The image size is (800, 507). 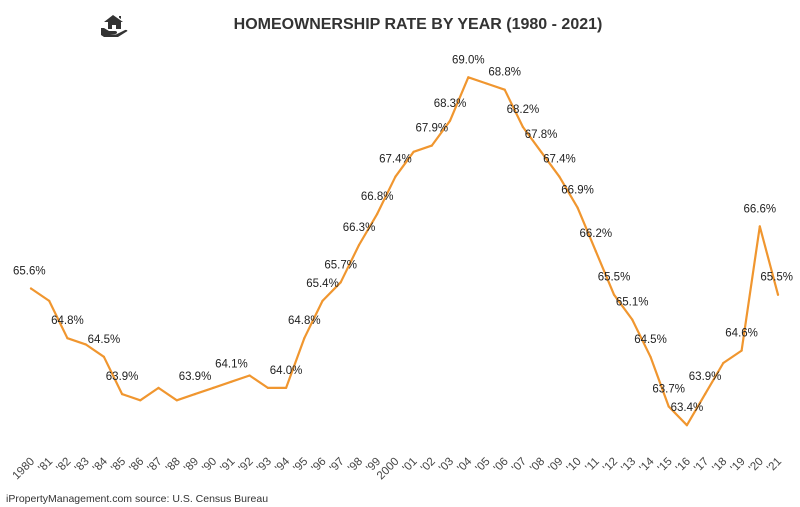 What do you see at coordinates (701, 465) in the screenshot?
I see `x-tick-label-2017: '17` at bounding box center [701, 465].